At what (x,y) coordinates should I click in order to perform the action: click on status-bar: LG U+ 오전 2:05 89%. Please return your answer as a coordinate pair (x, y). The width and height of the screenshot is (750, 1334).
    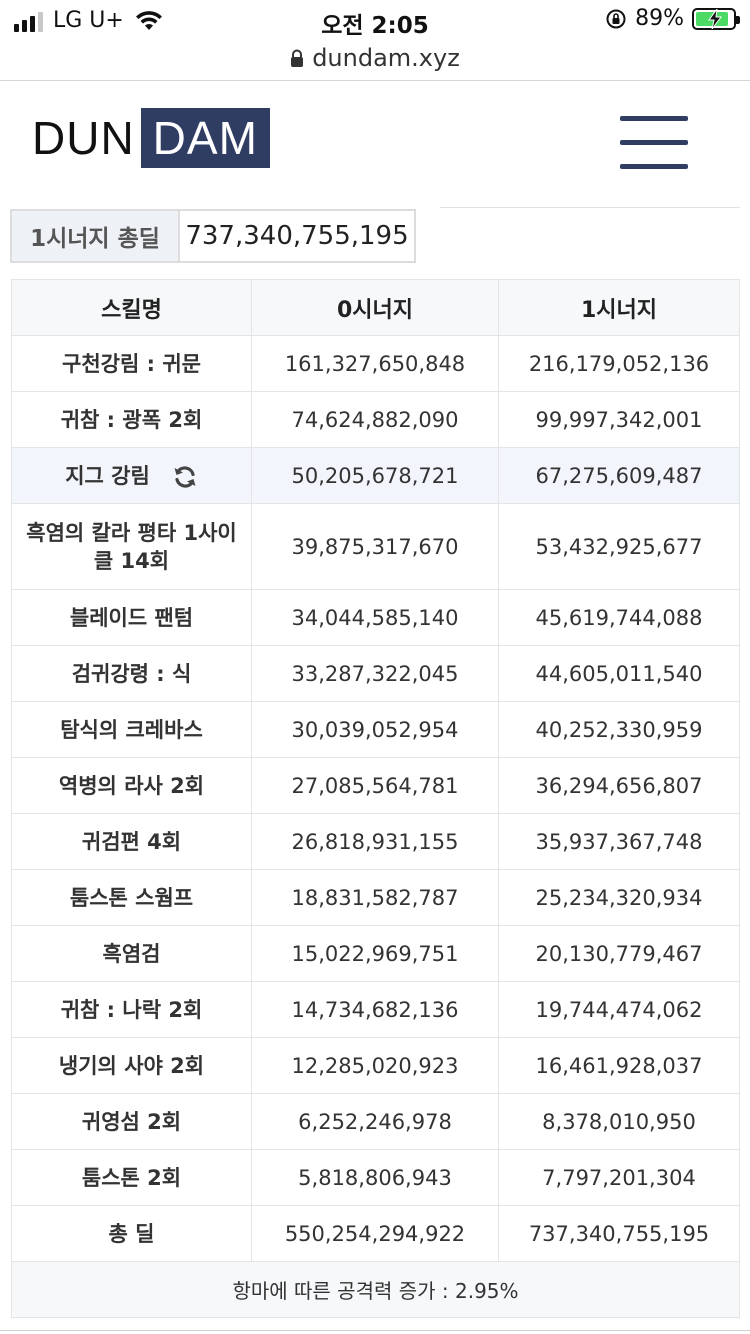
    Looking at the image, I should click on (375, 21).